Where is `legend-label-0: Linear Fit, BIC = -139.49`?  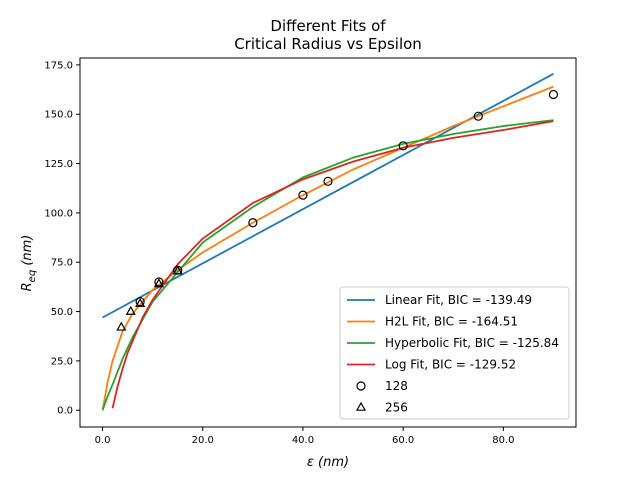 legend-label-0: Linear Fit, BIC = -139.49 is located at coordinates (458, 300).